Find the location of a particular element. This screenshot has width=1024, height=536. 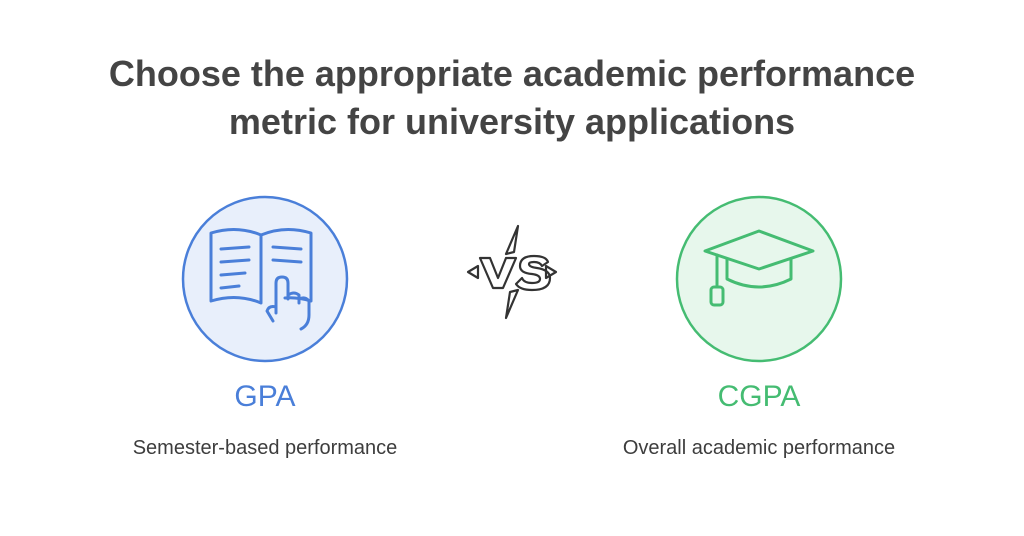

gpa-circle is located at coordinates (265, 279).